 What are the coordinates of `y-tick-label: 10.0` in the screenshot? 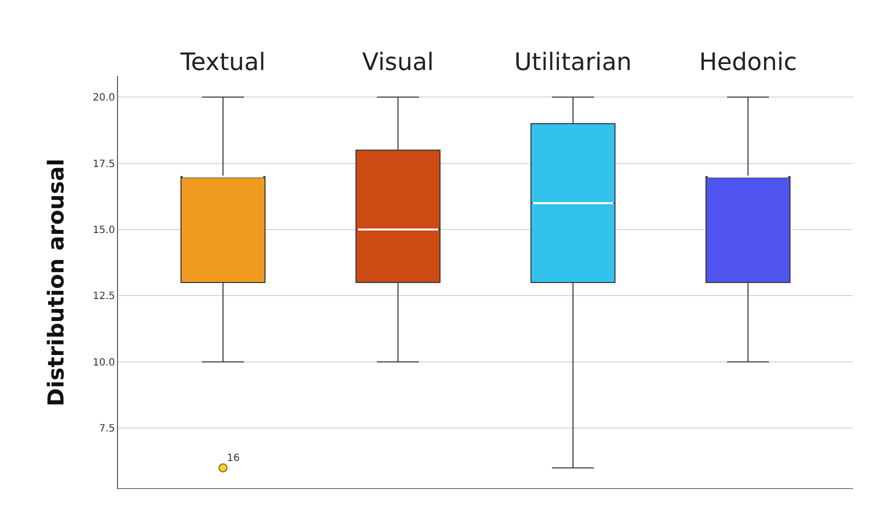 It's located at (103, 362).